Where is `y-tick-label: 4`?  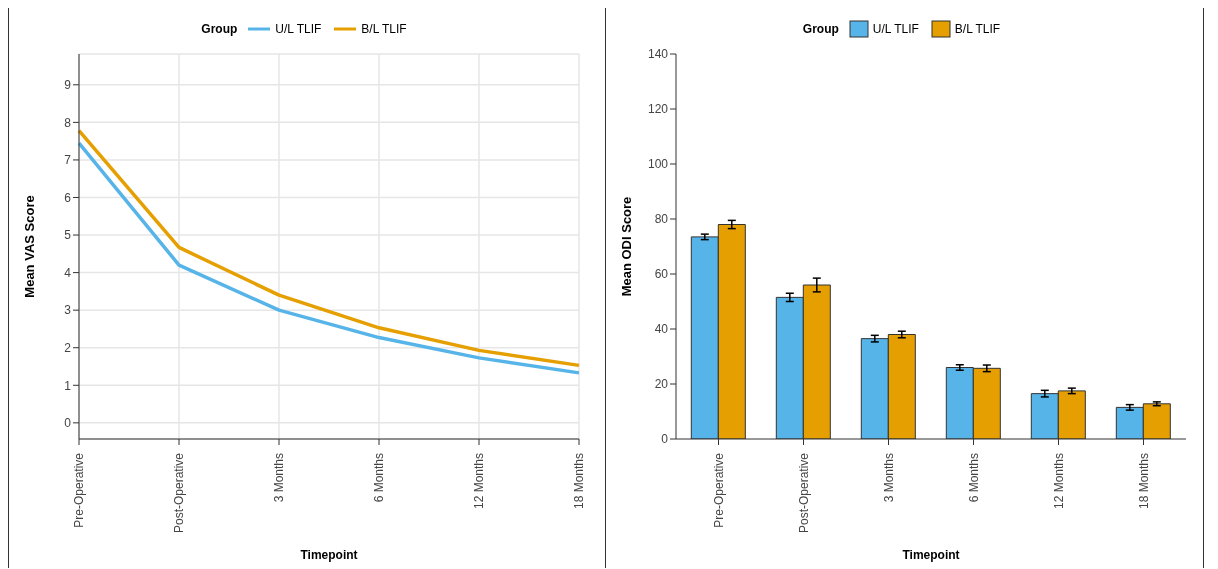
y-tick-label: 4 is located at coordinates (68, 272).